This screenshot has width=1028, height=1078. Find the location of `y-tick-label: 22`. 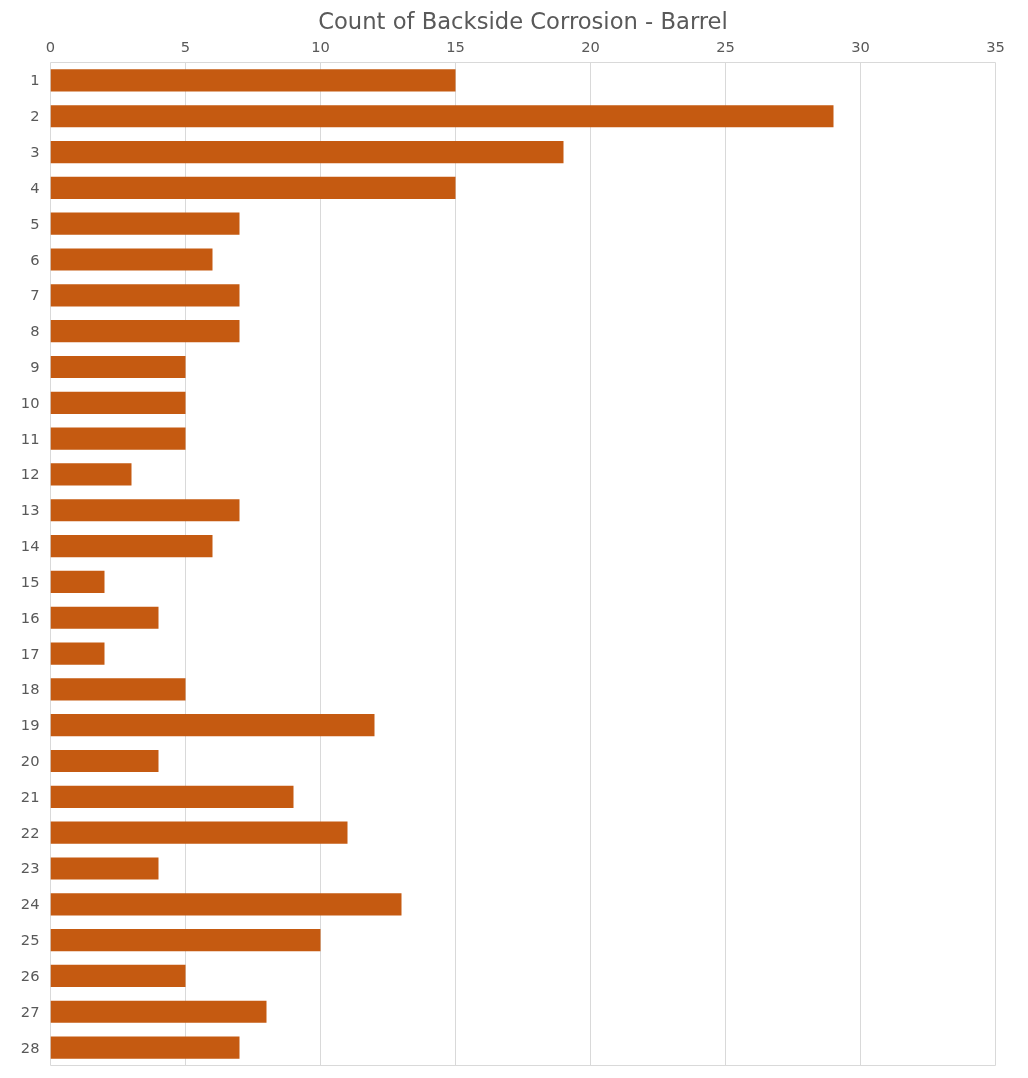

y-tick-label: 22 is located at coordinates (30, 832).